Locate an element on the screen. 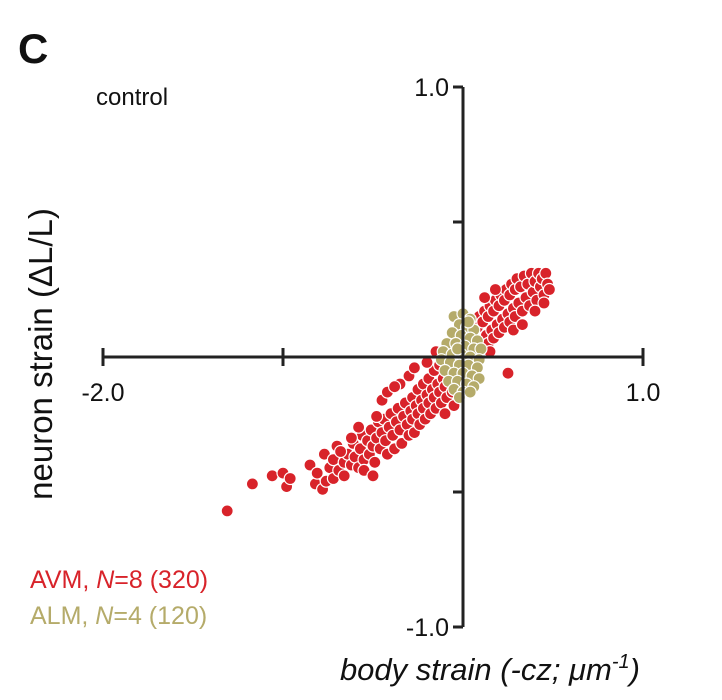 The height and width of the screenshot is (700, 722). legend-alm-rest: =4 (120) is located at coordinates (160, 616).